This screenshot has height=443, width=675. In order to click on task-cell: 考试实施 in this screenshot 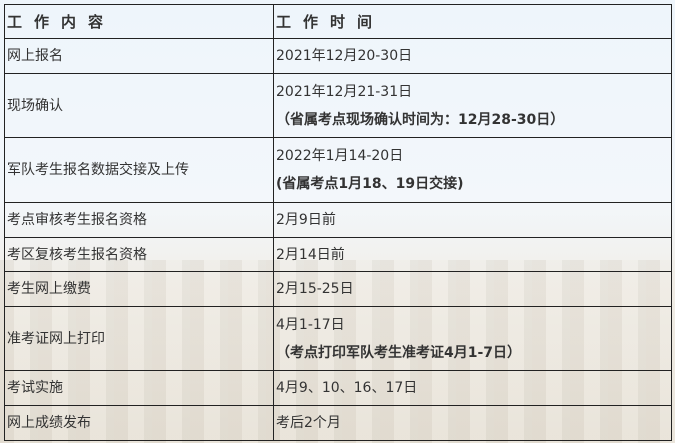, I will do `click(139, 388)`.